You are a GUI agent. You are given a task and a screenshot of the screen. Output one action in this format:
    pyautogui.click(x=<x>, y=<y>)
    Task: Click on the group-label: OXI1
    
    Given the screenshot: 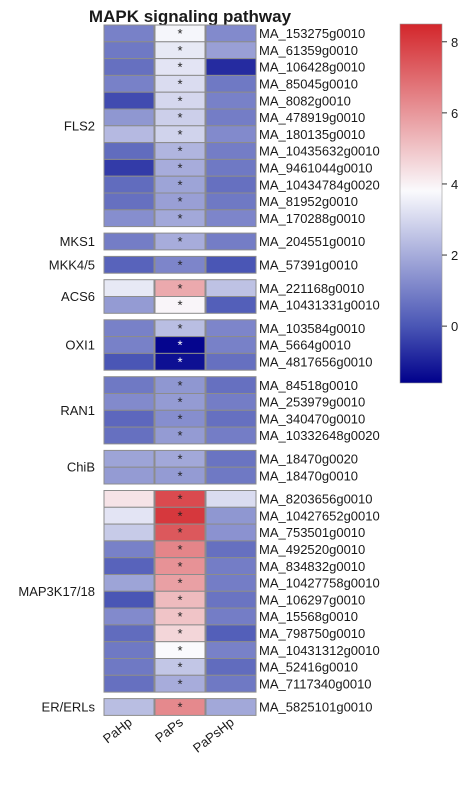 What is the action you would take?
    pyautogui.click(x=80, y=345)
    